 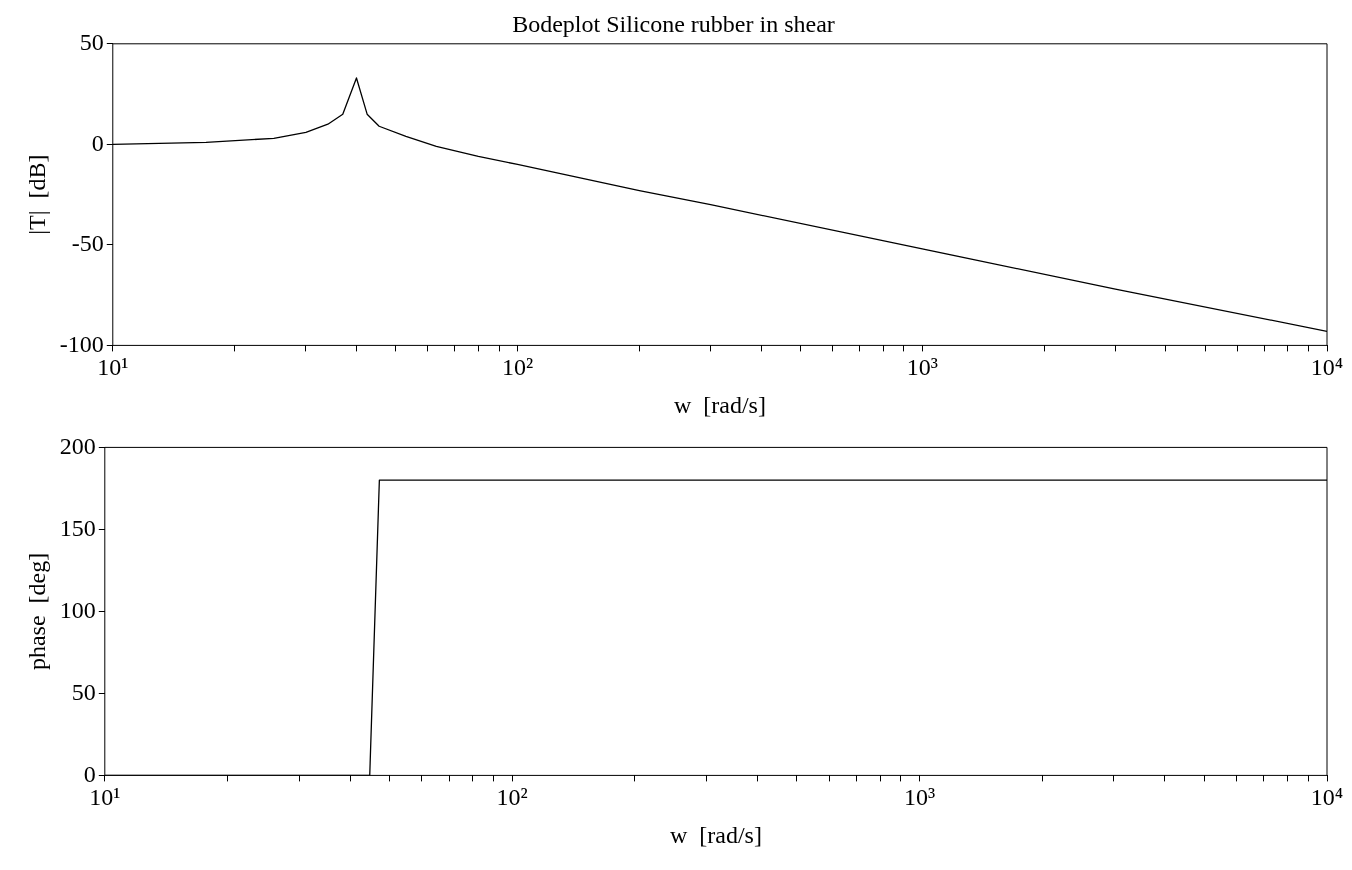 I want to click on y-axis-title: phase [deg], so click(x=36, y=611).